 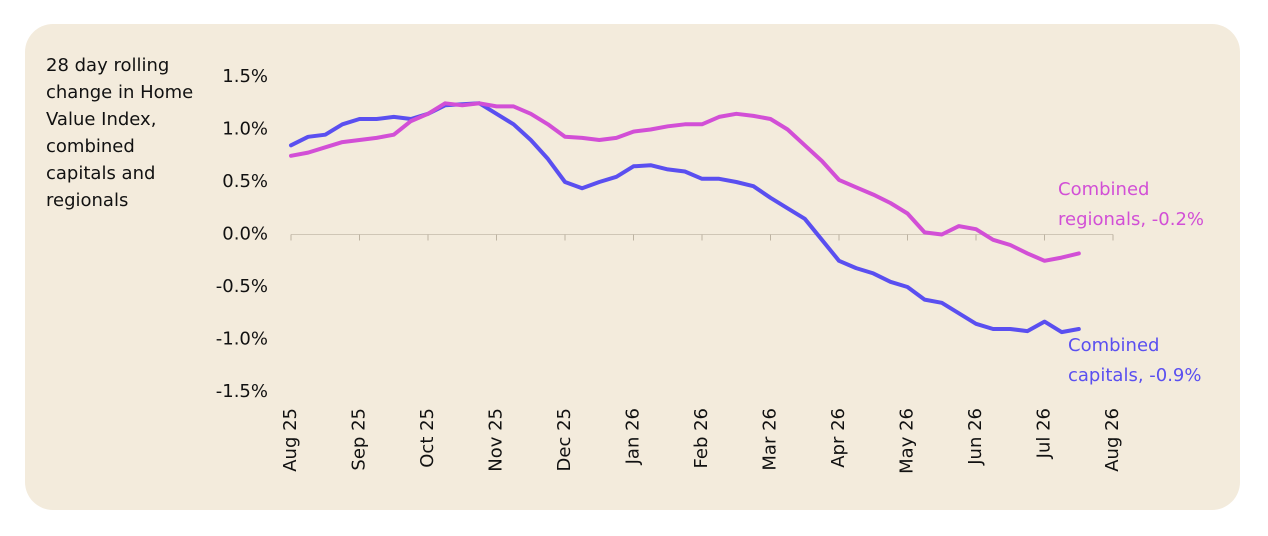 I want to click on x-tick-label: Nov 25, so click(x=496, y=440).